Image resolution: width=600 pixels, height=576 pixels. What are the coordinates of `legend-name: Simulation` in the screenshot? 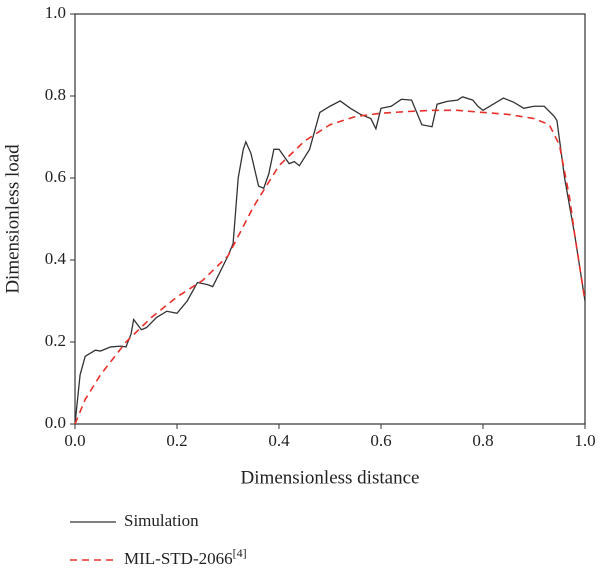 It's located at (161, 520).